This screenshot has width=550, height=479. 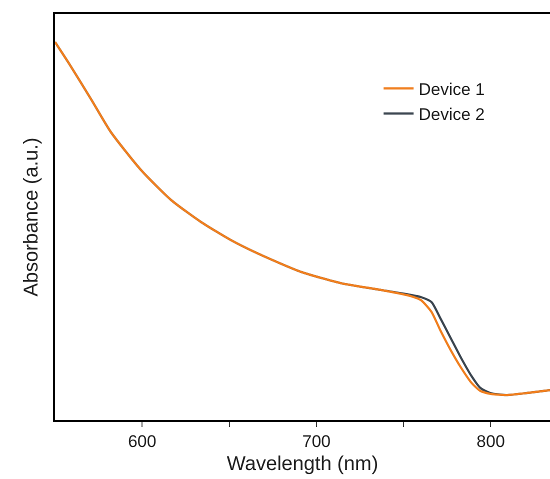 What do you see at coordinates (31, 217) in the screenshot?
I see `y-axis-title: Absorbance (a.u.)` at bounding box center [31, 217].